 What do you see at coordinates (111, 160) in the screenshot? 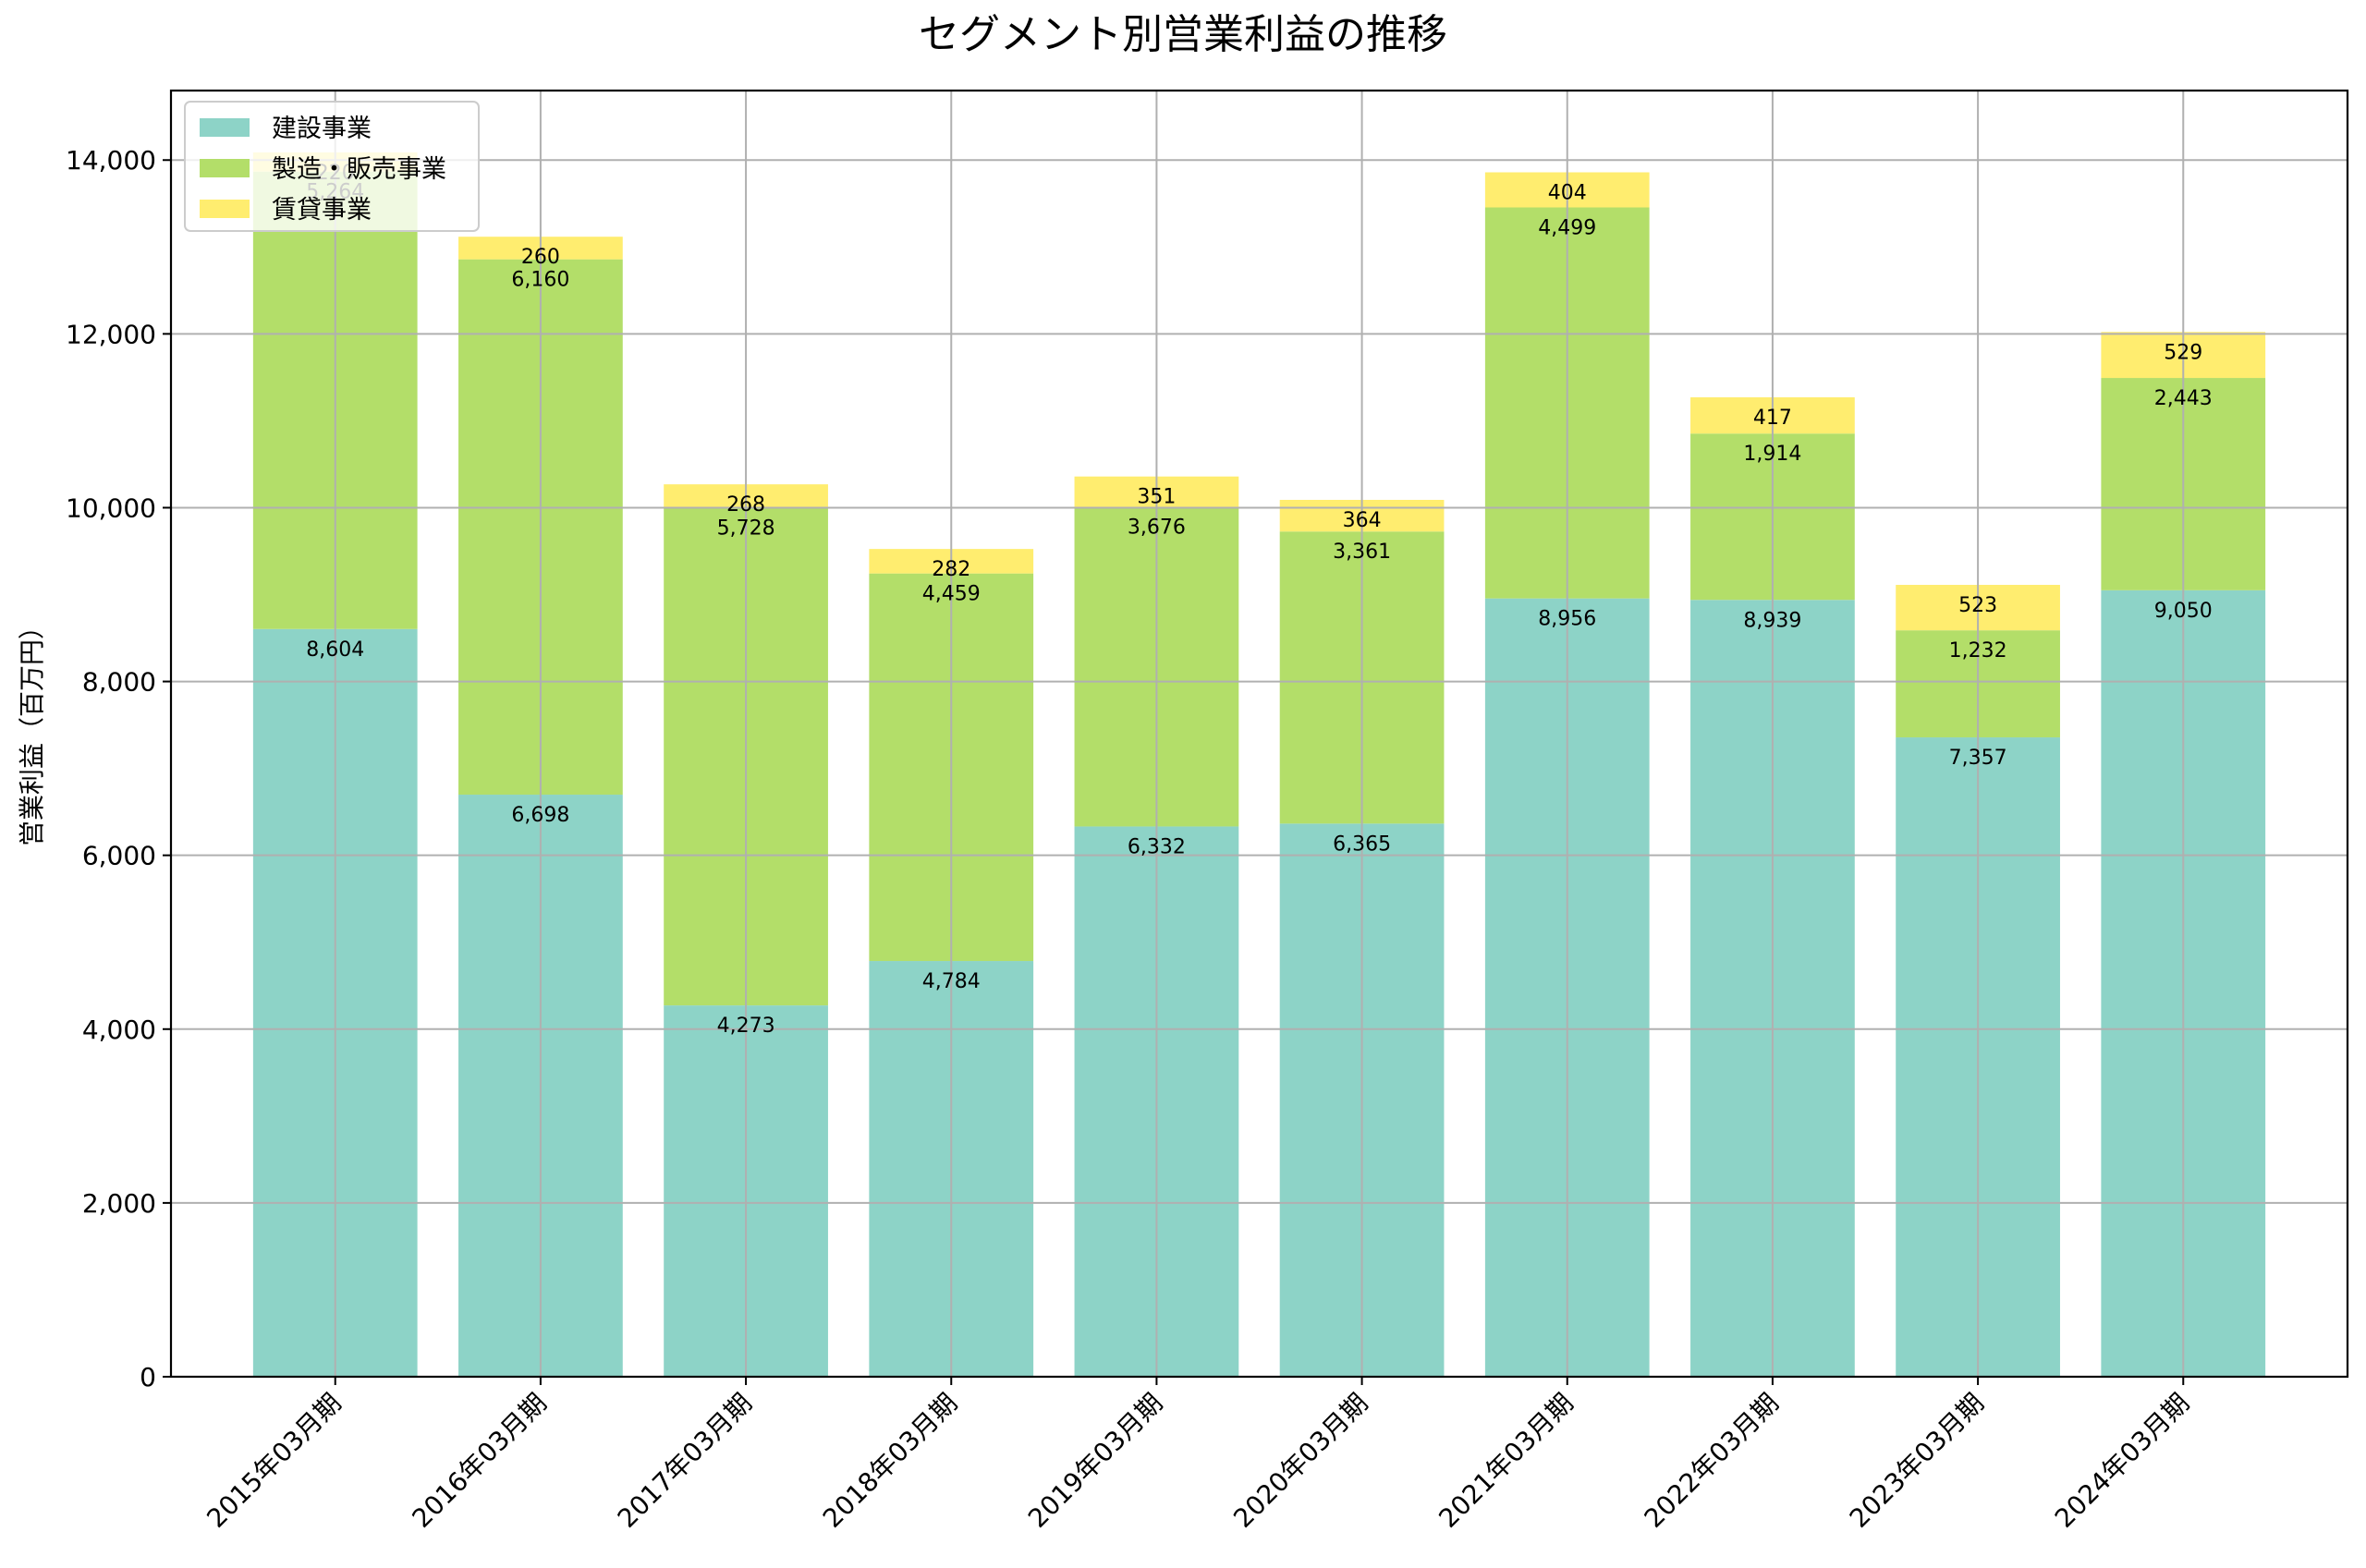
I see `y-tick-label: 14,000` at bounding box center [111, 160].